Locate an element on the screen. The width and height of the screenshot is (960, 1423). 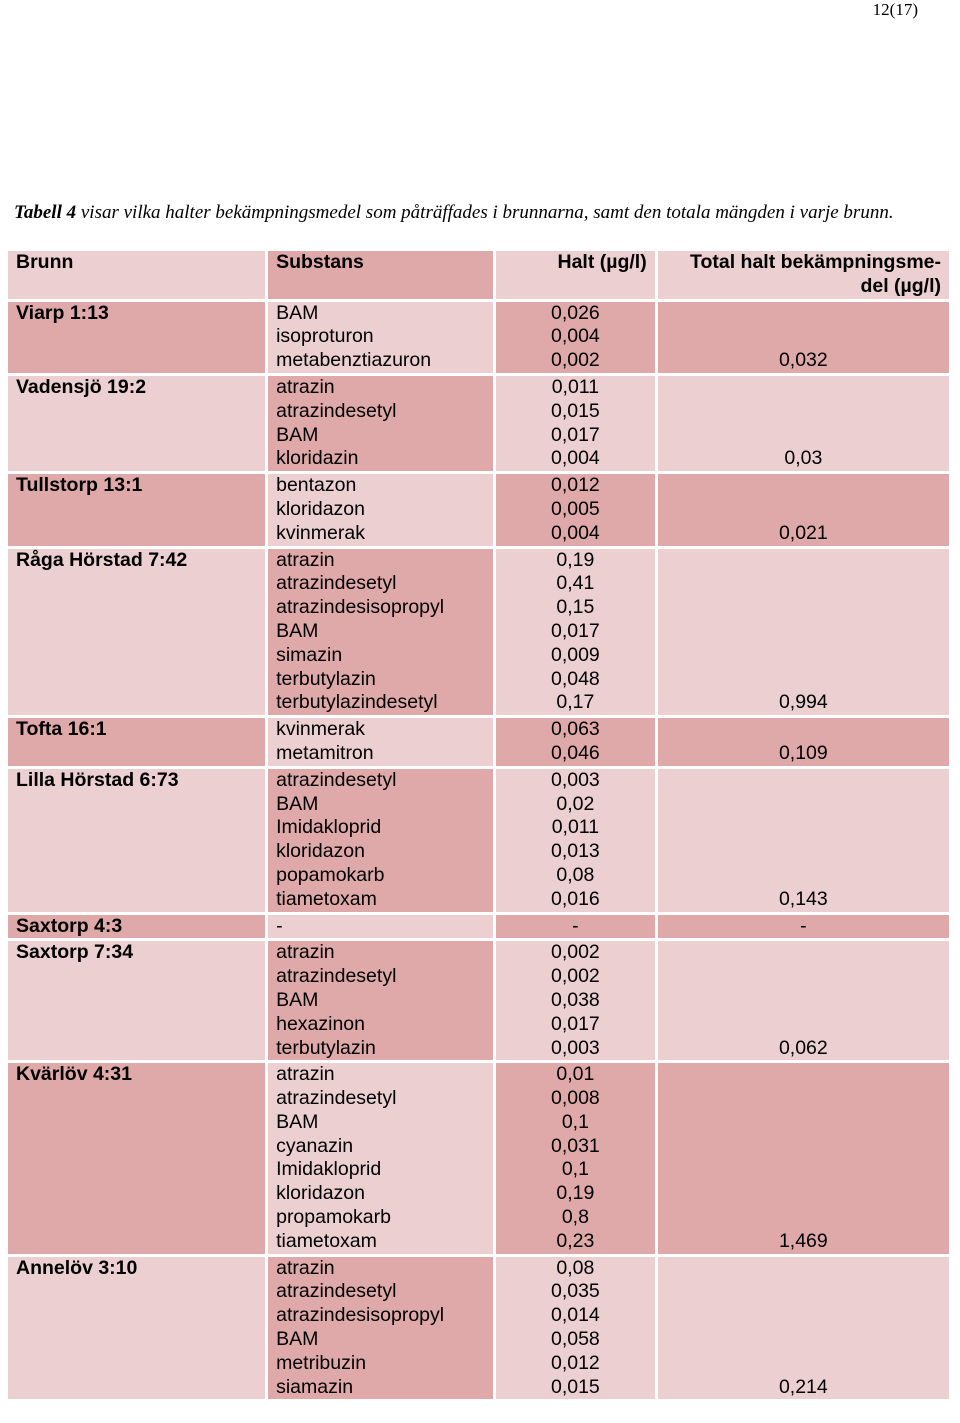
well-name: Lilla Hörstad 6:73 is located at coordinates (137, 840).